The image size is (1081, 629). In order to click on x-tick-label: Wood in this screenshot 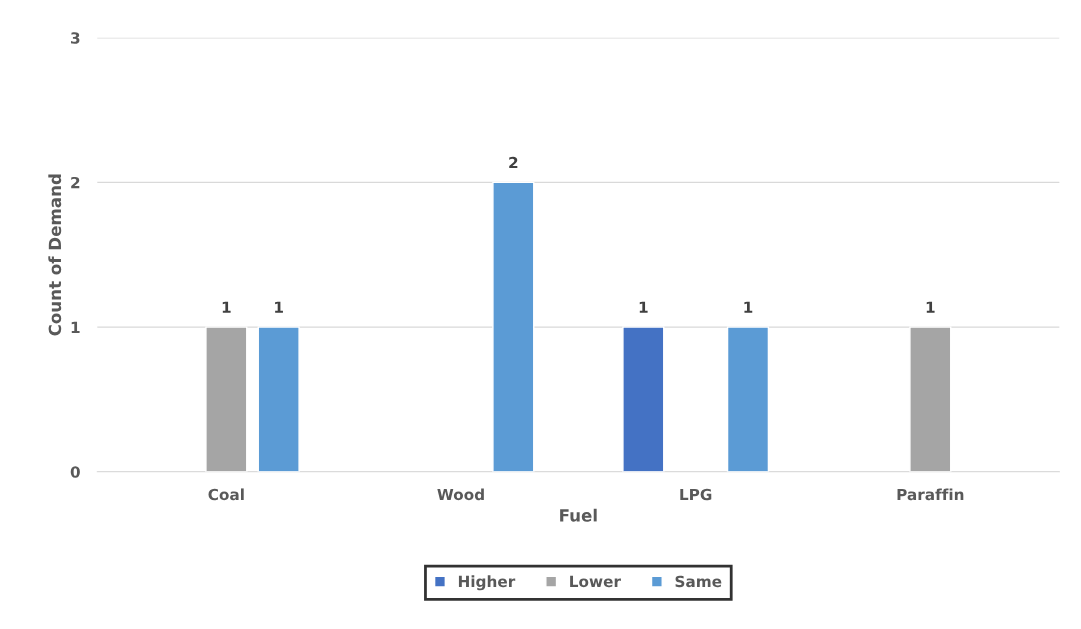, I will do `click(460, 494)`.